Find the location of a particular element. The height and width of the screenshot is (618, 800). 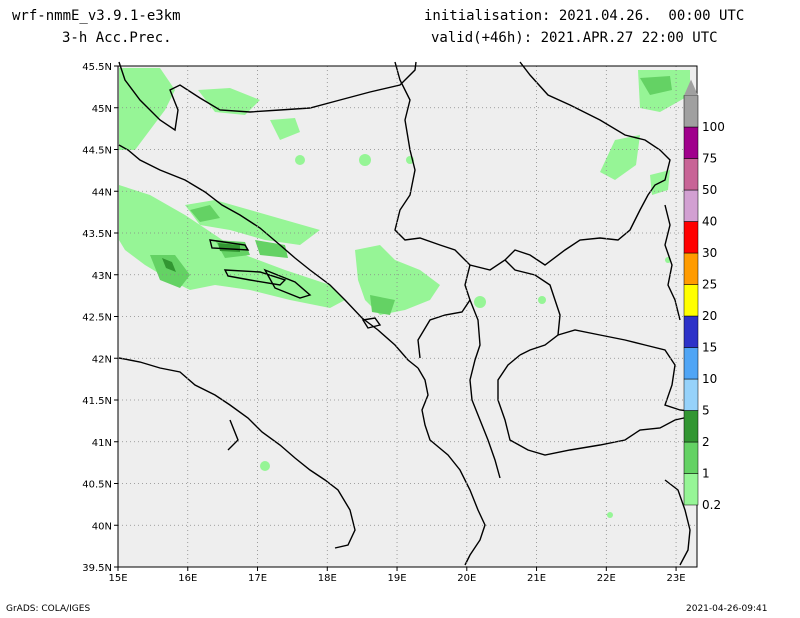

colorbar-label: 15 is located at coordinates (709, 348).